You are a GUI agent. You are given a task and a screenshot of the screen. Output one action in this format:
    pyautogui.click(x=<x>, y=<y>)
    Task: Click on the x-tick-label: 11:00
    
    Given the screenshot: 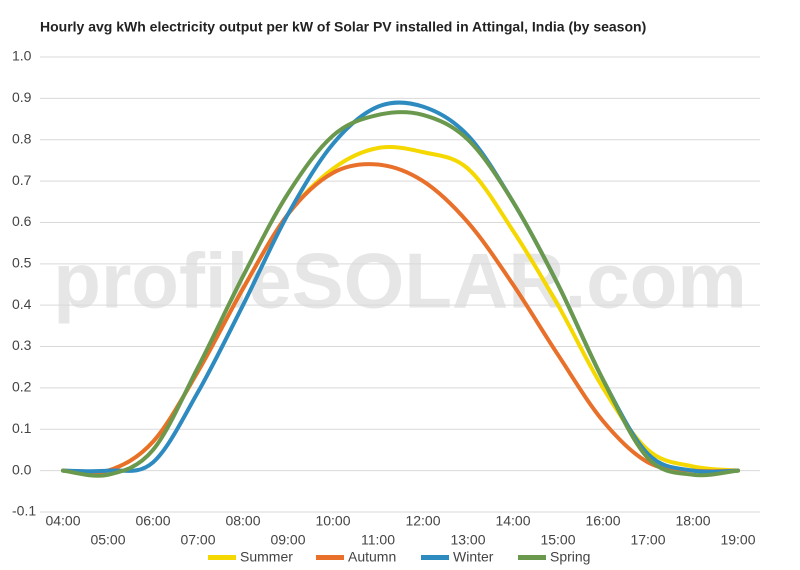 What is the action you would take?
    pyautogui.click(x=378, y=540)
    